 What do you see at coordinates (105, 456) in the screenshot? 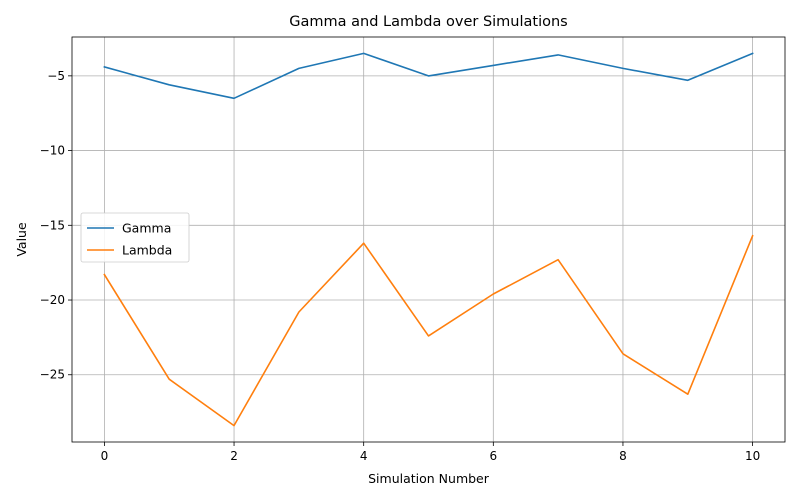
I see `x-tick-label: 0` at bounding box center [105, 456].